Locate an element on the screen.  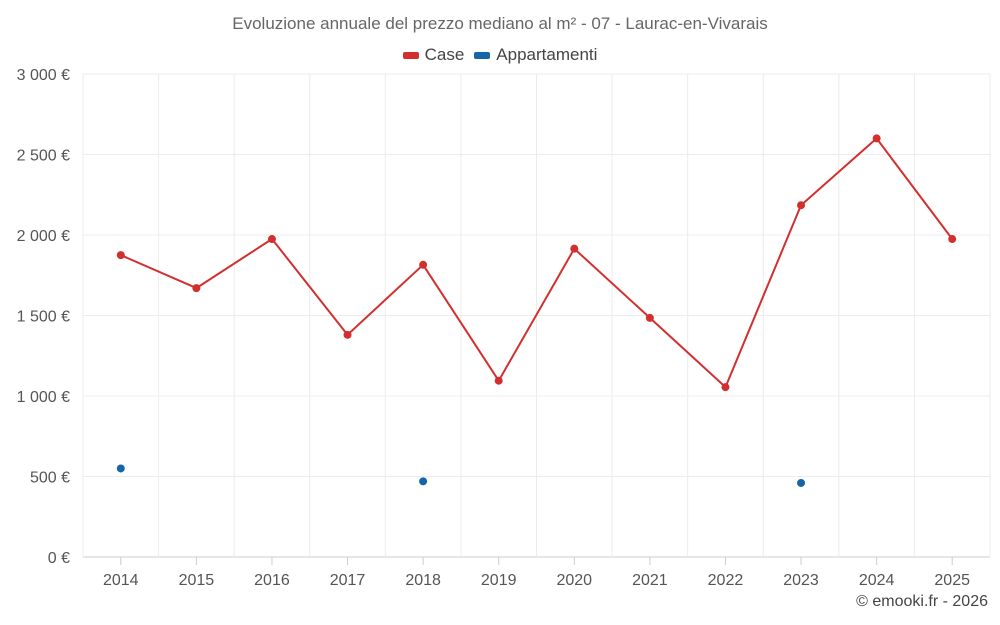
y-tick-label: 0 € is located at coordinates (59, 558).